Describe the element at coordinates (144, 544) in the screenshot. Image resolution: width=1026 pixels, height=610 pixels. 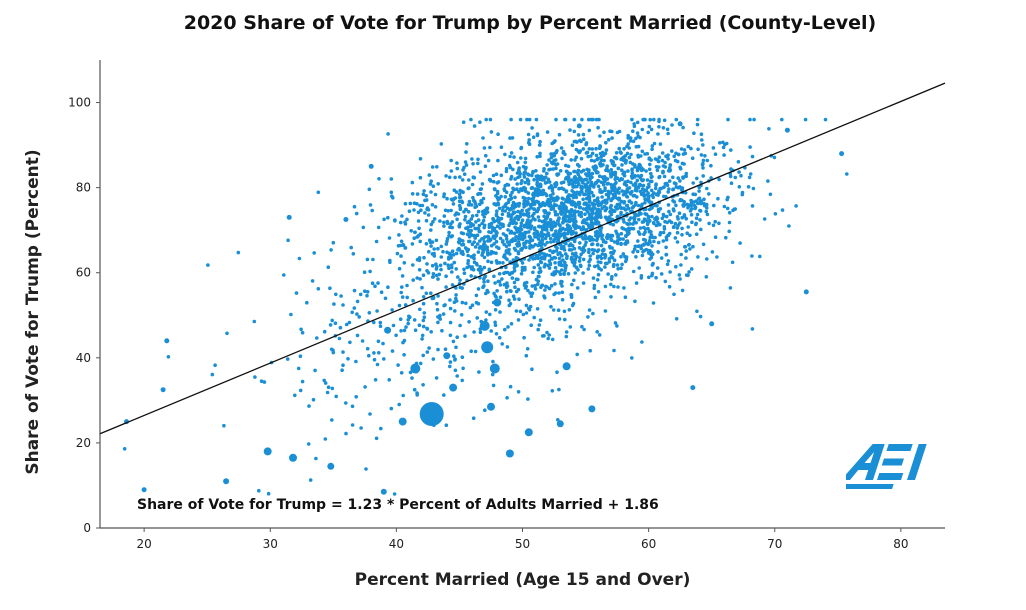
I see `x-tick-label: 20` at that location.